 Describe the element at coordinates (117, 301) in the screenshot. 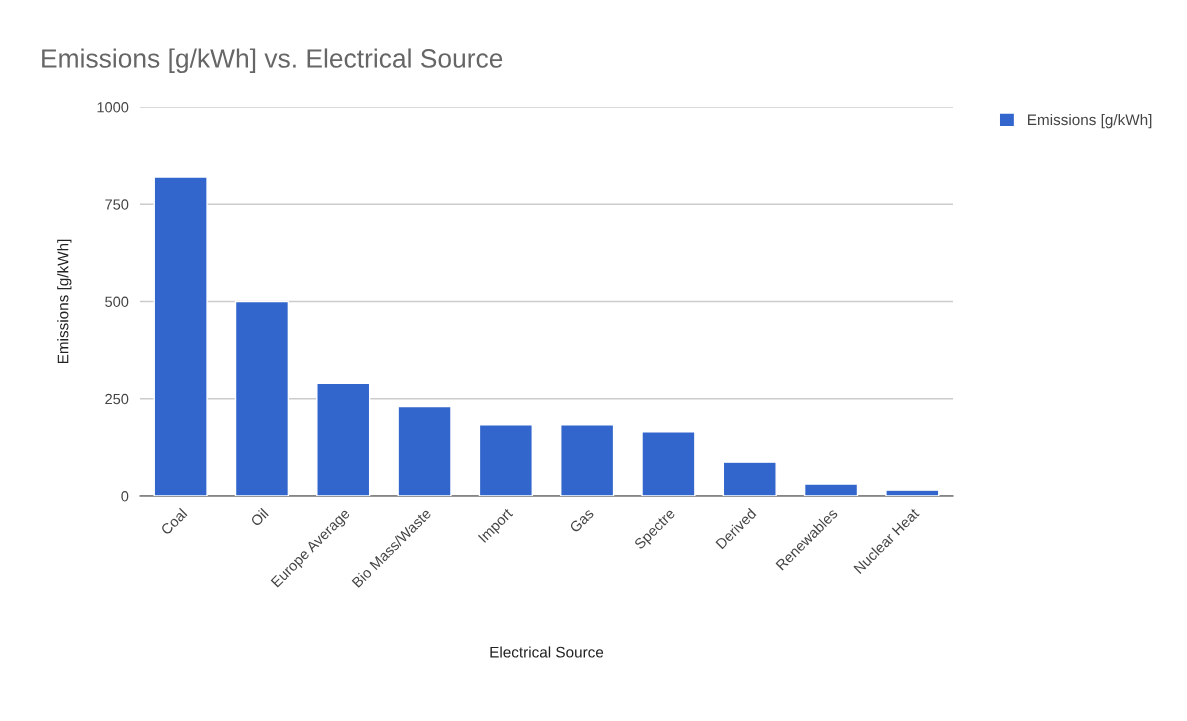

I see `y-tick-label: 500` at that location.